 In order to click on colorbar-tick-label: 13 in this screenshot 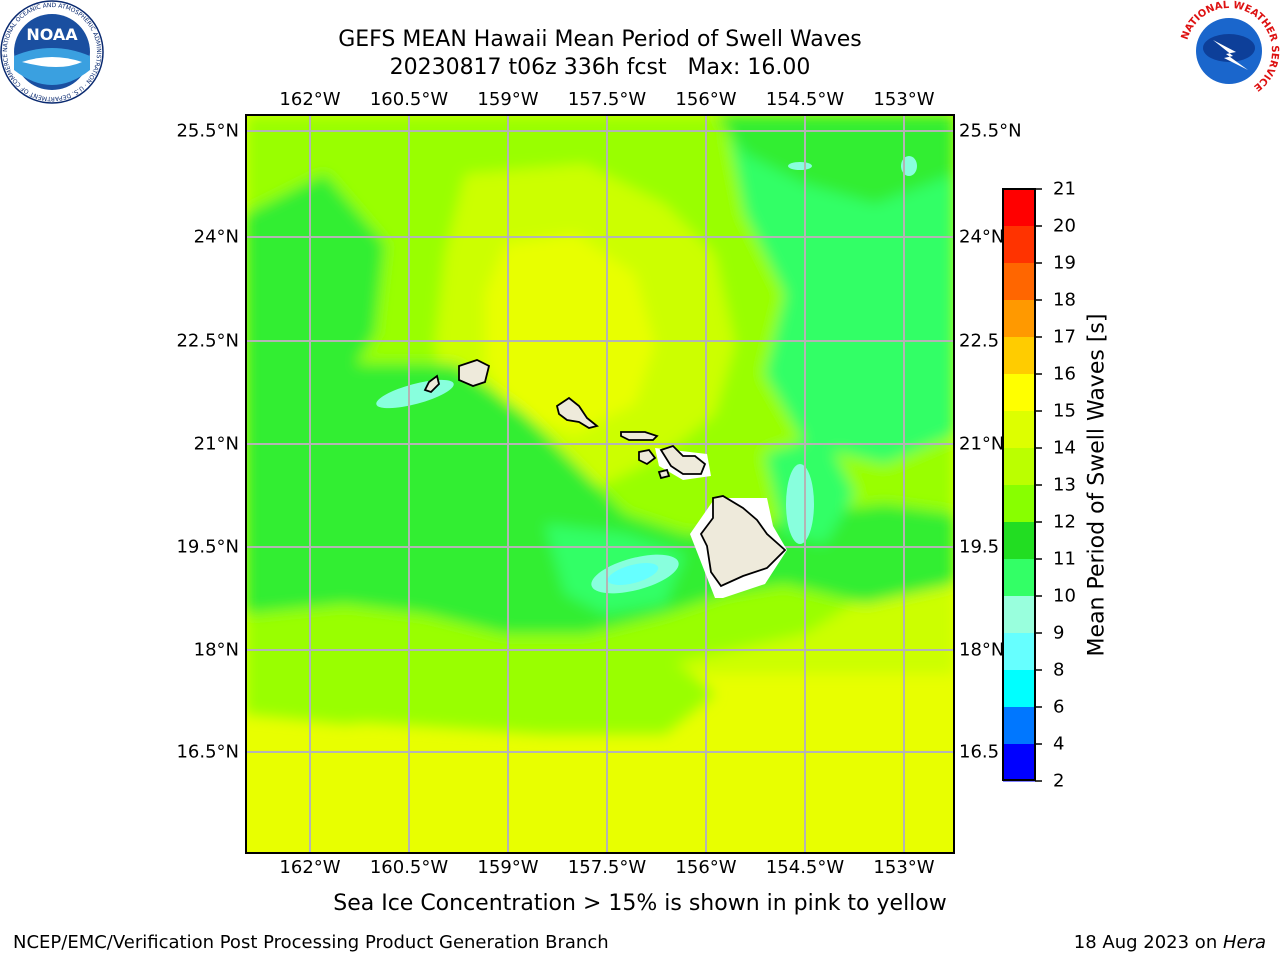, I will do `click(1064, 485)`.